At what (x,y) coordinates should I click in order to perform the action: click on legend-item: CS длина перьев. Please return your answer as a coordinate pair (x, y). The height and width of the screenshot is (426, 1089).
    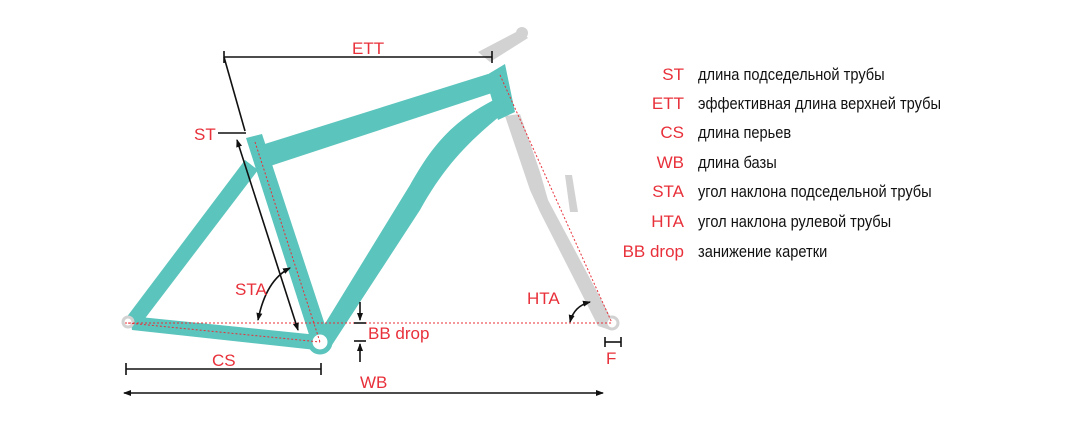
    Looking at the image, I should click on (725, 132).